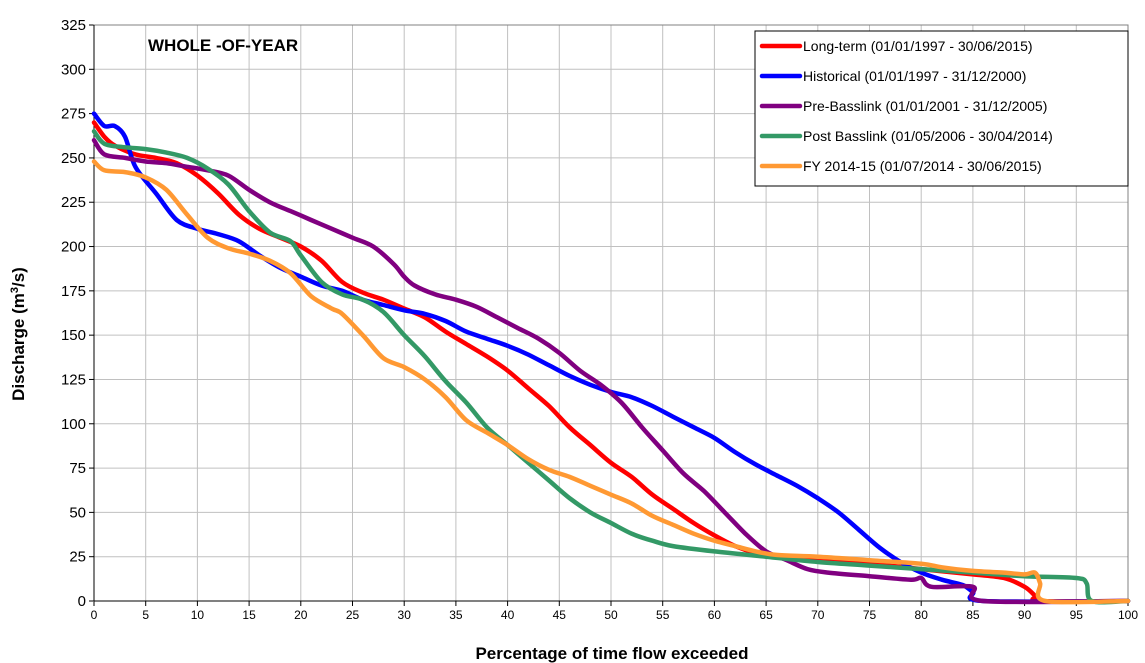 This screenshot has width=1145, height=663. What do you see at coordinates (928, 136) in the screenshot?
I see `legend-label-post-basslink: Post Basslink (01/05/2006 - 30/04/2014)` at bounding box center [928, 136].